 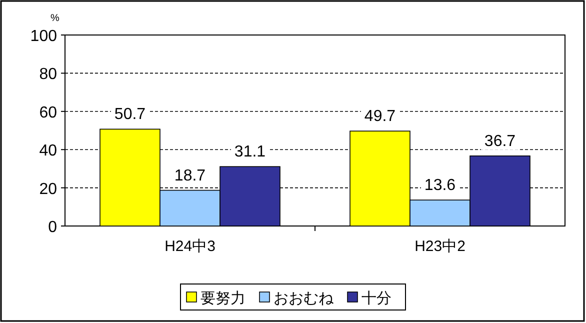 I want to click on y-tick-label: 100, so click(x=44, y=36).